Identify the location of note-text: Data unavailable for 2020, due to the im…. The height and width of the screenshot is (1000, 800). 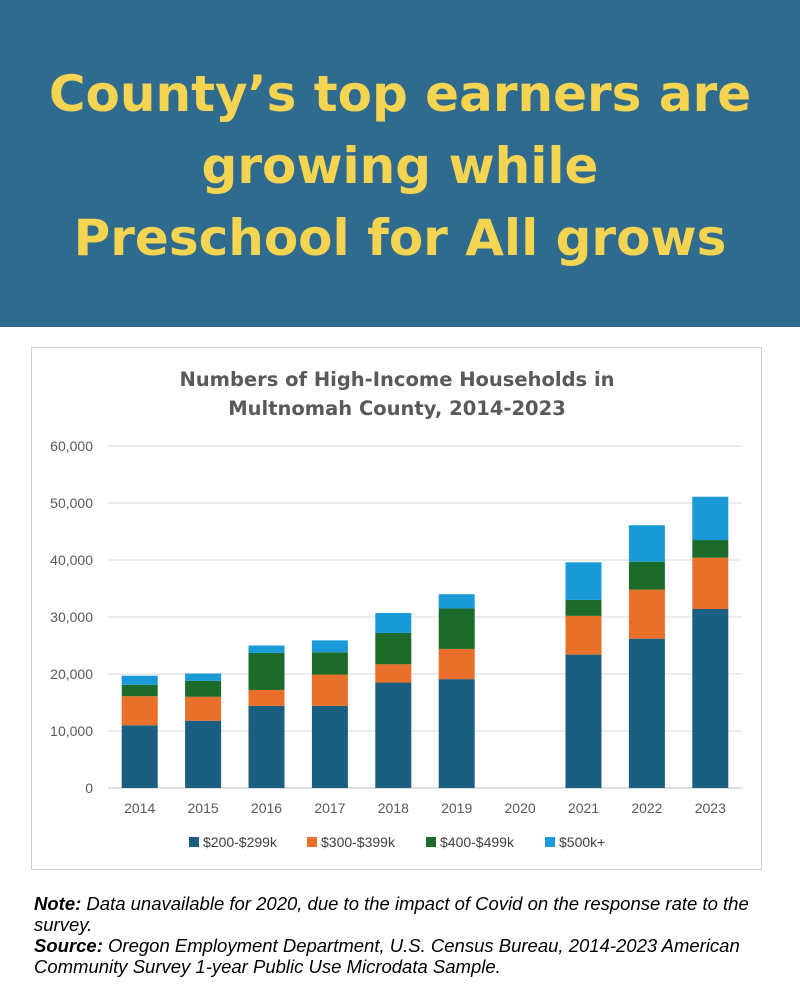
(391, 914).